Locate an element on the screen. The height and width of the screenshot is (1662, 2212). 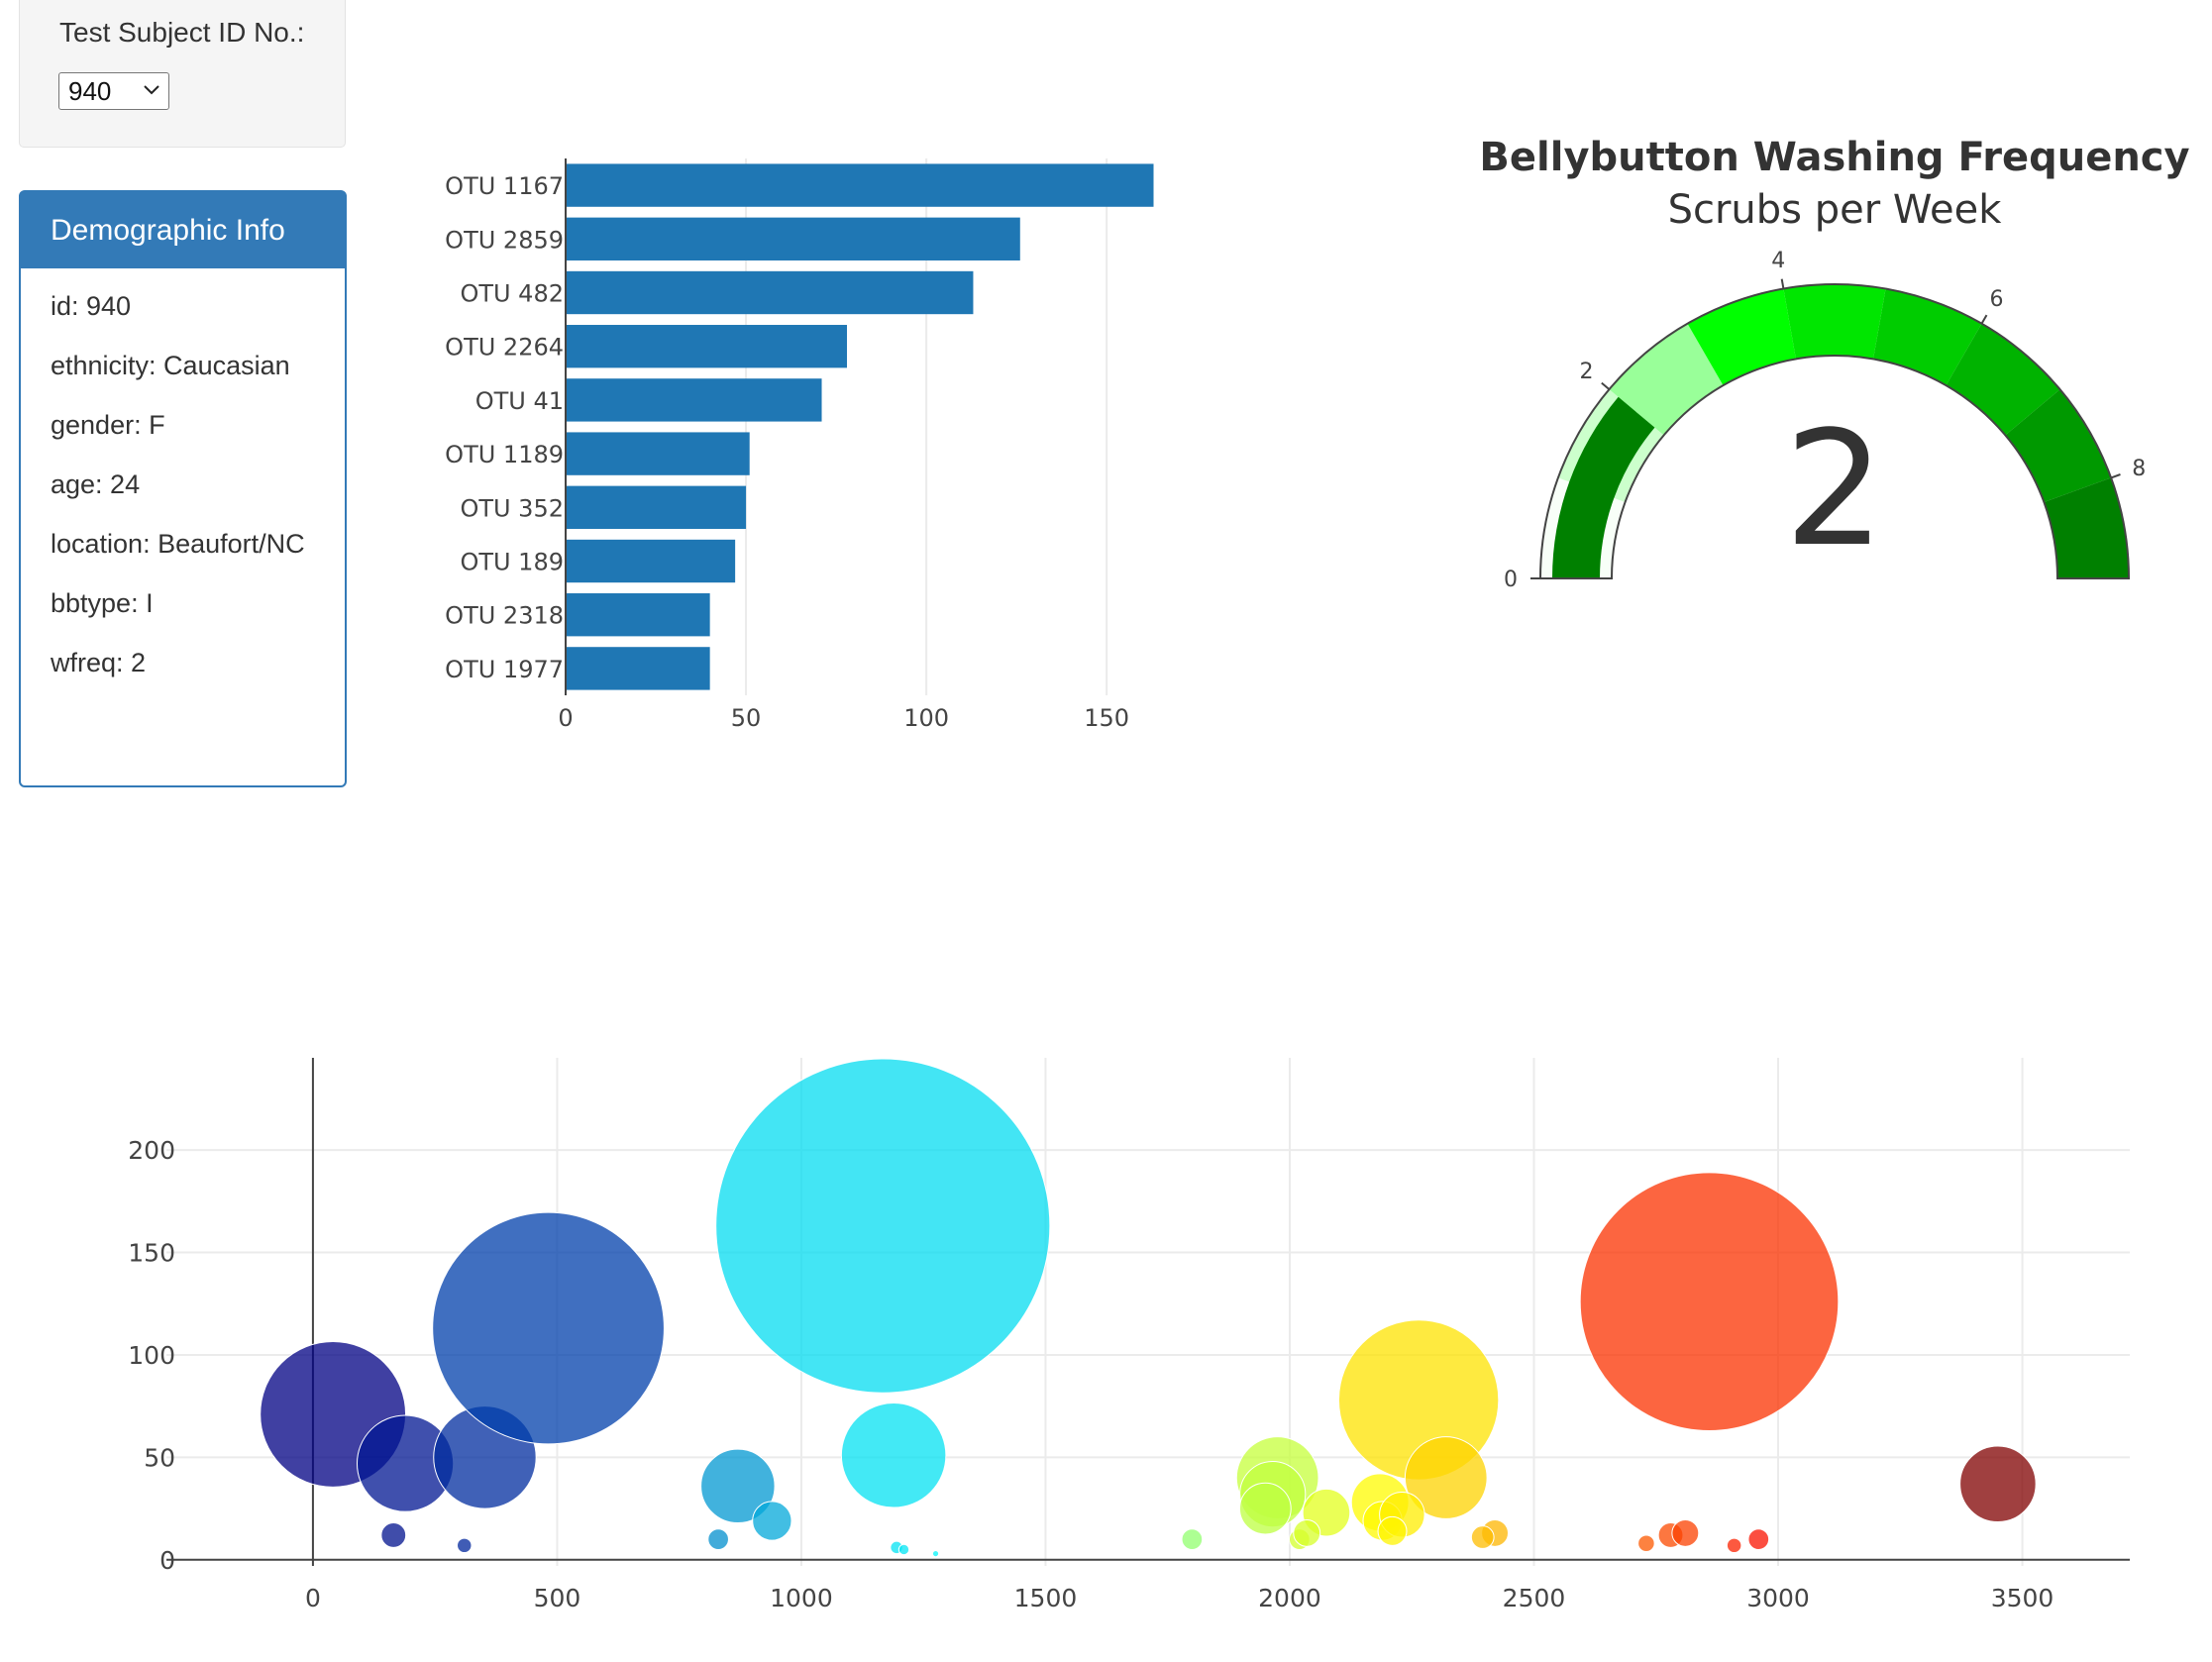
gauge-tick-label: 2 is located at coordinates (1587, 372).